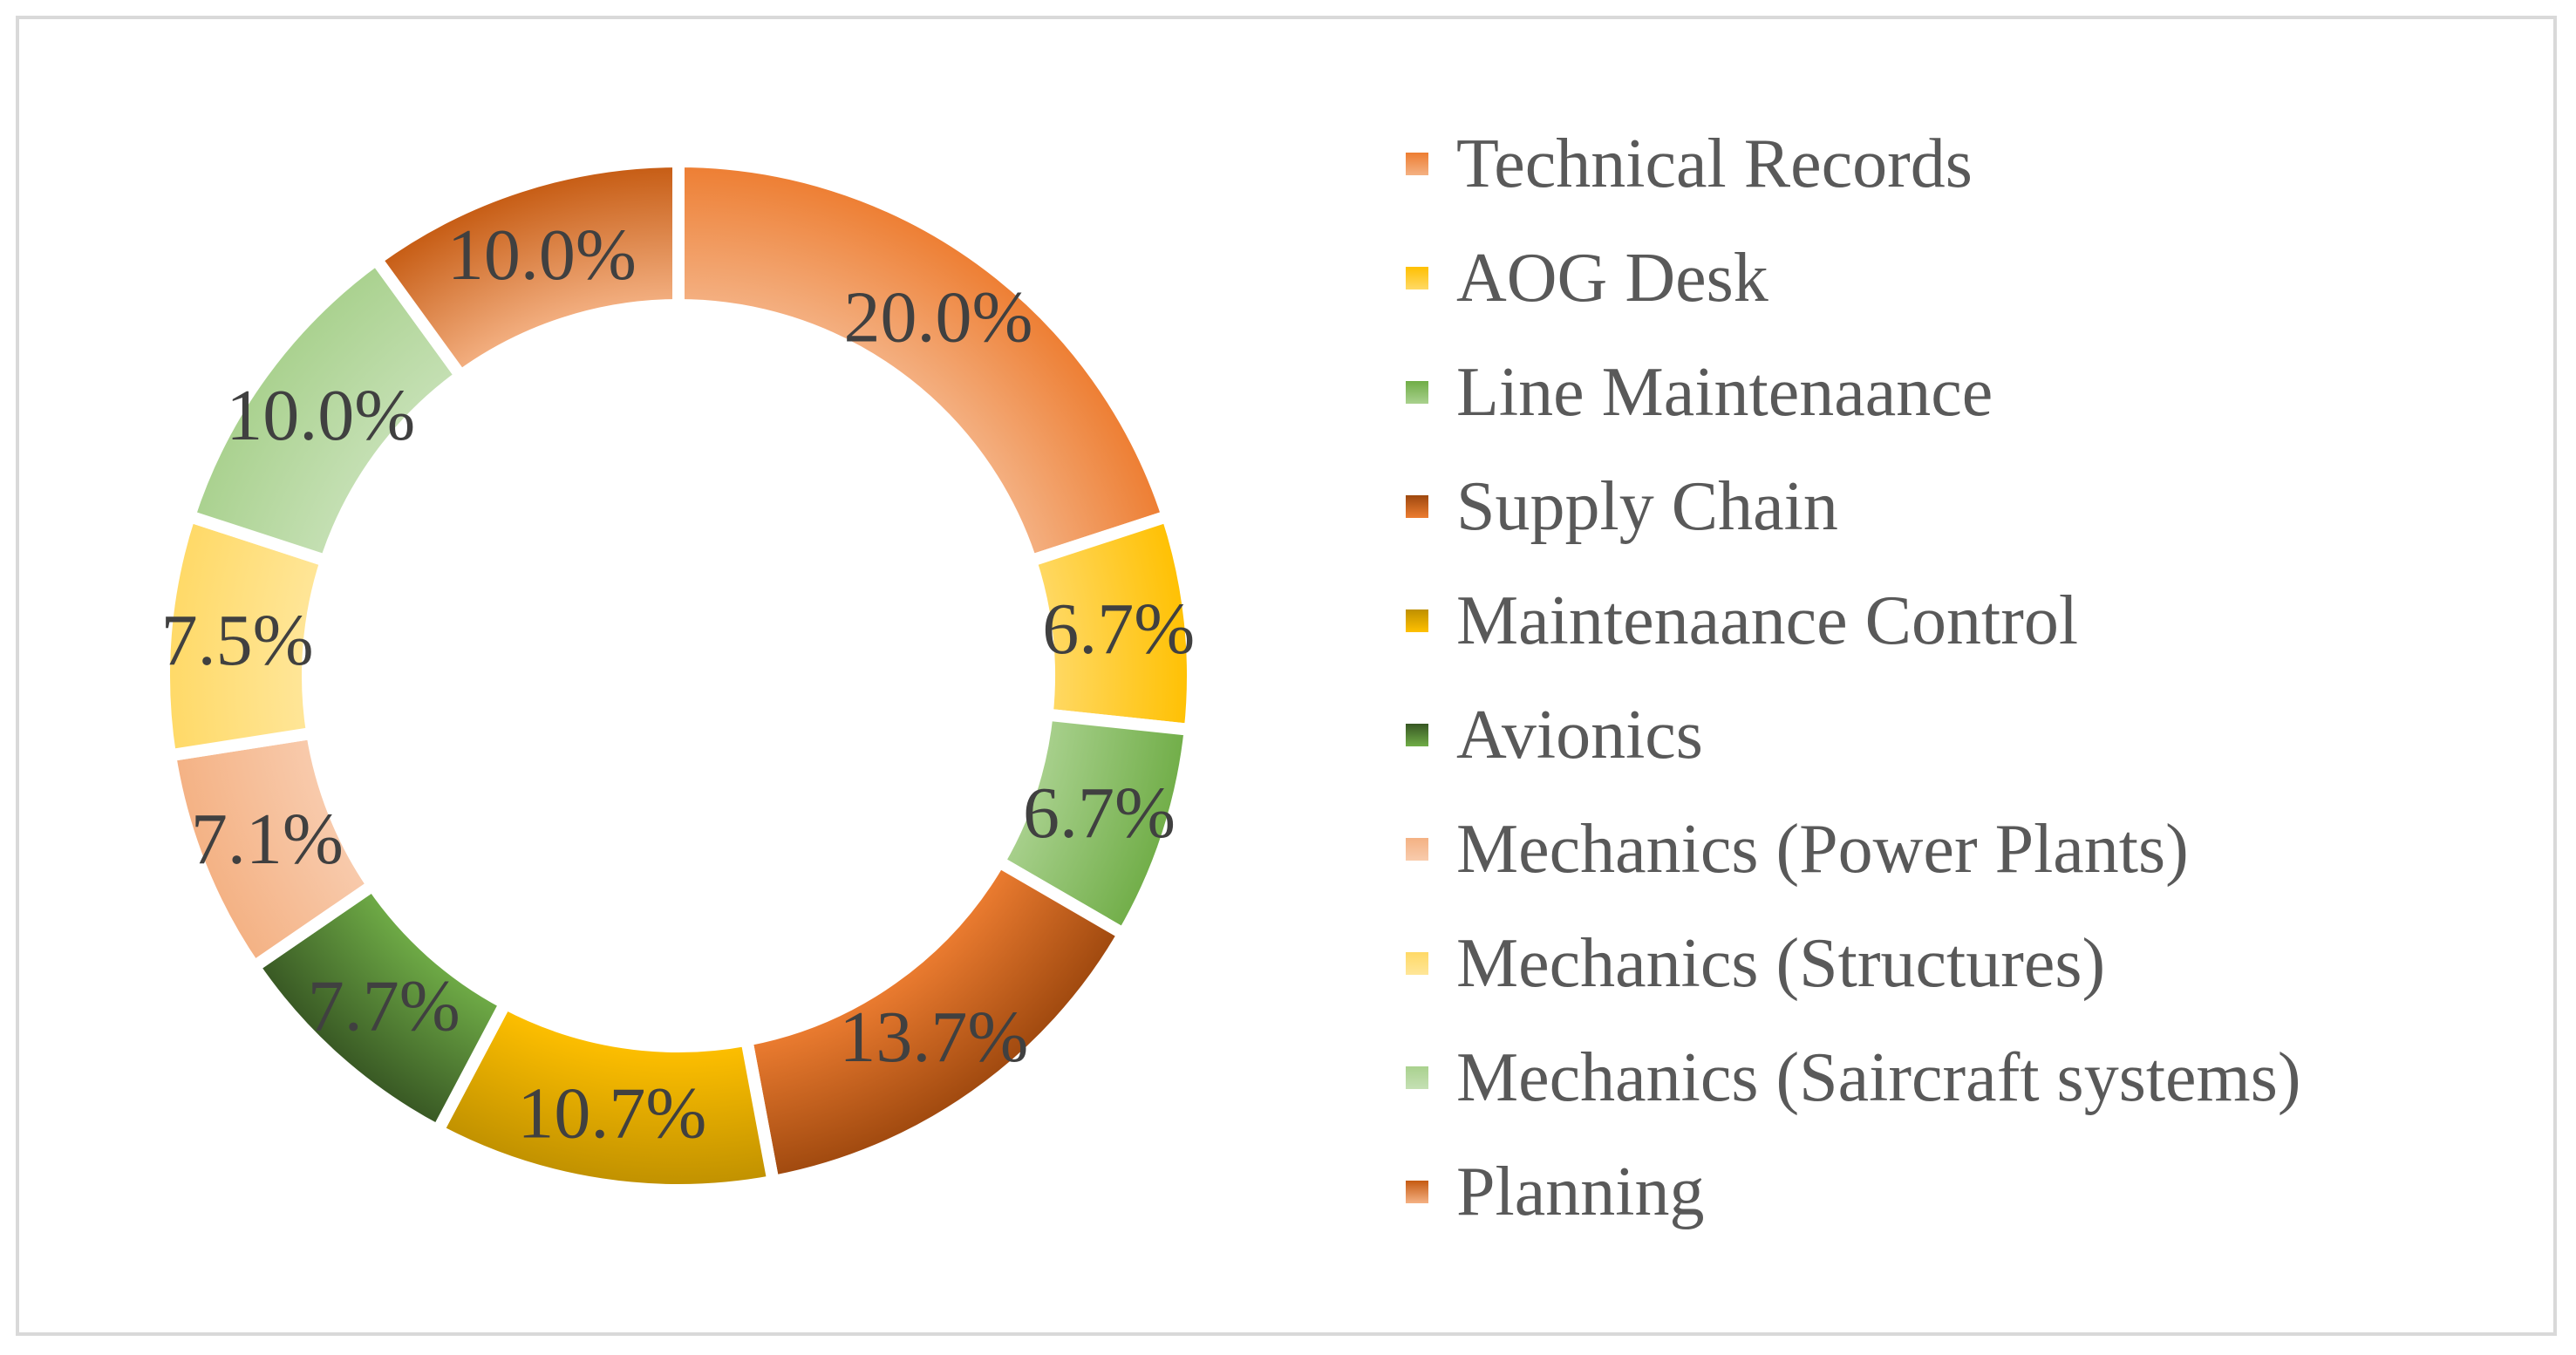  I want to click on slice-label-aog-desk: 6.7%, so click(1119, 629).